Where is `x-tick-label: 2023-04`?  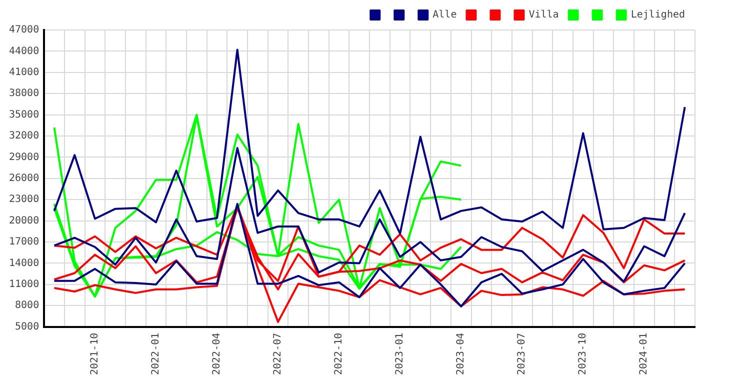 x-tick-label: 2023-04 is located at coordinates (461, 354).